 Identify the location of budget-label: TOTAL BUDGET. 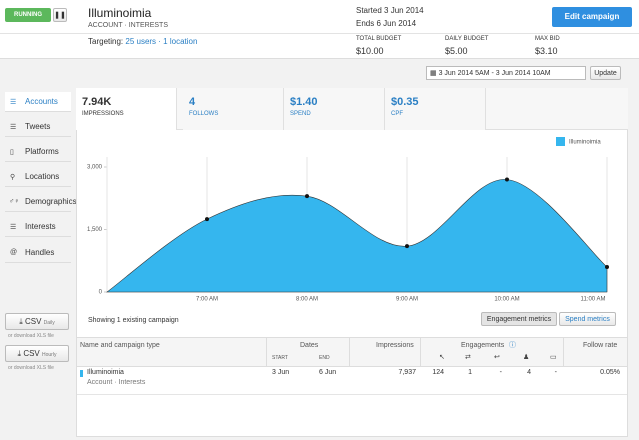
(379, 39).